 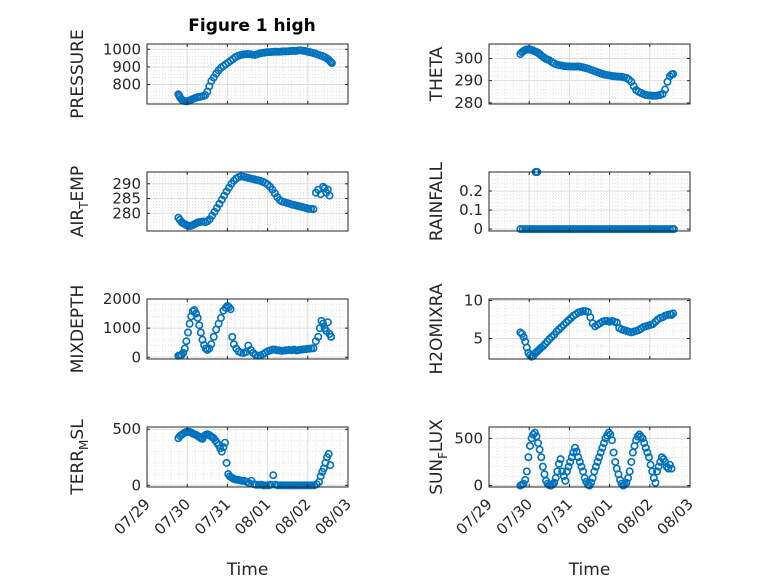 What do you see at coordinates (468, 103) in the screenshot?
I see `y-tick-label: 280` at bounding box center [468, 103].